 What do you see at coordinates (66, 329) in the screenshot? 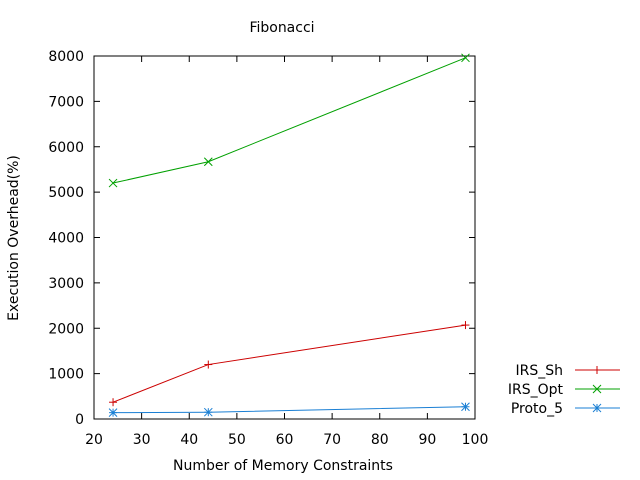
I see `y-tick-label: 2000` at bounding box center [66, 329].